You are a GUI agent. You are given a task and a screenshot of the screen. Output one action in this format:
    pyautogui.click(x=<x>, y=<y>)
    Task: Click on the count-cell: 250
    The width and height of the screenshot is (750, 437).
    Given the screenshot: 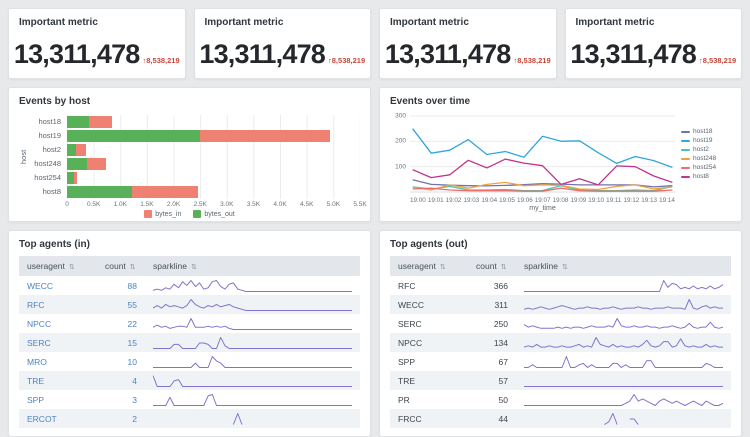 What is the action you would take?
    pyautogui.click(x=500, y=323)
    